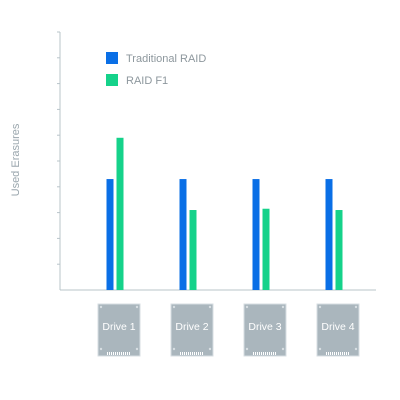 This screenshot has width=400, height=400. Describe the element at coordinates (166, 59) in the screenshot. I see `legend-label: Traditional RAID` at that location.